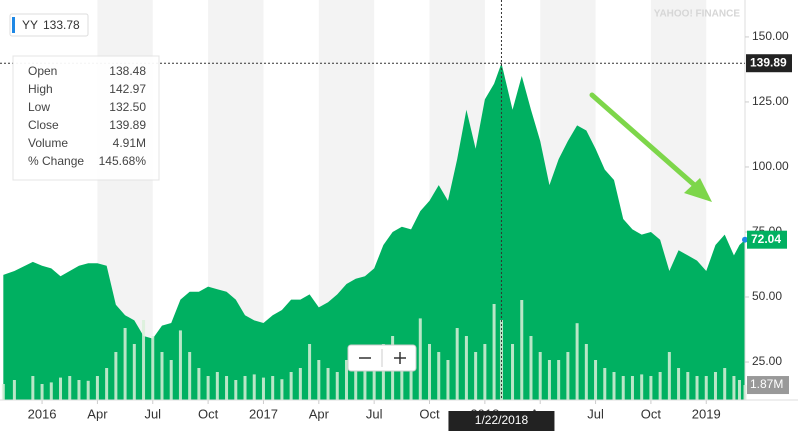 Image resolution: width=798 pixels, height=439 pixels. Describe the element at coordinates (30, 25) in the screenshot. I see `ticker-symbol: YY` at that location.